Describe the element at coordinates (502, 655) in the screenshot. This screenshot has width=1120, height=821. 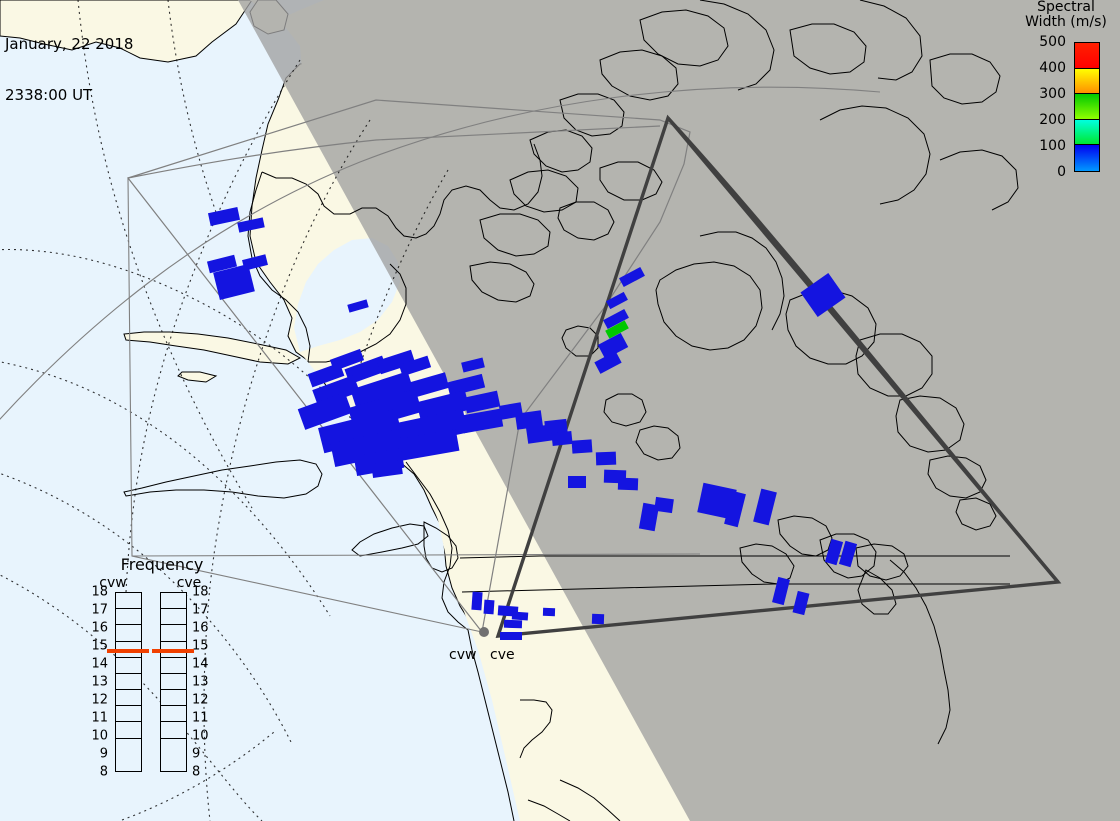
I see `site-label-cve: cve` at that location.